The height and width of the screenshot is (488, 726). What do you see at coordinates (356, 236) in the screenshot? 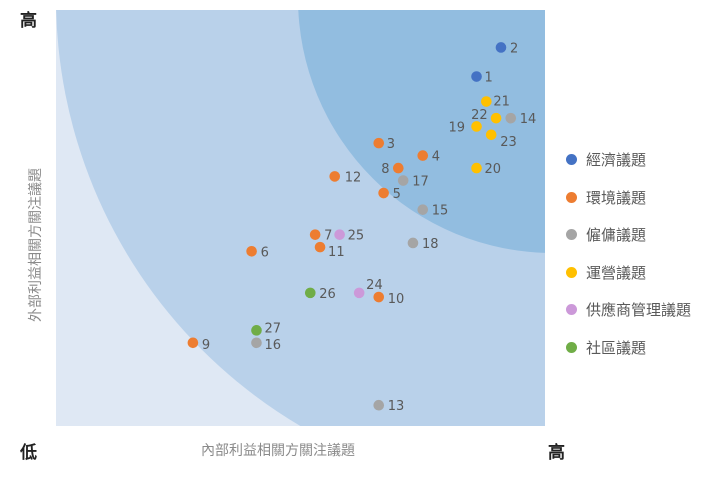
I see `data-label-25: 25` at bounding box center [356, 236].